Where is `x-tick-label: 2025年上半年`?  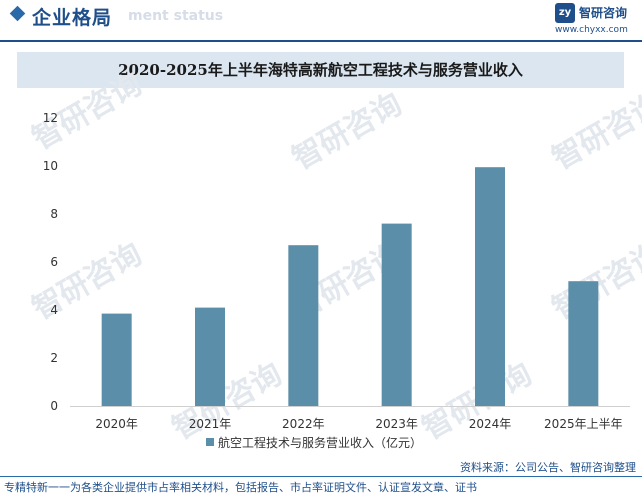 x-tick-label: 2025年上半年 is located at coordinates (583, 424).